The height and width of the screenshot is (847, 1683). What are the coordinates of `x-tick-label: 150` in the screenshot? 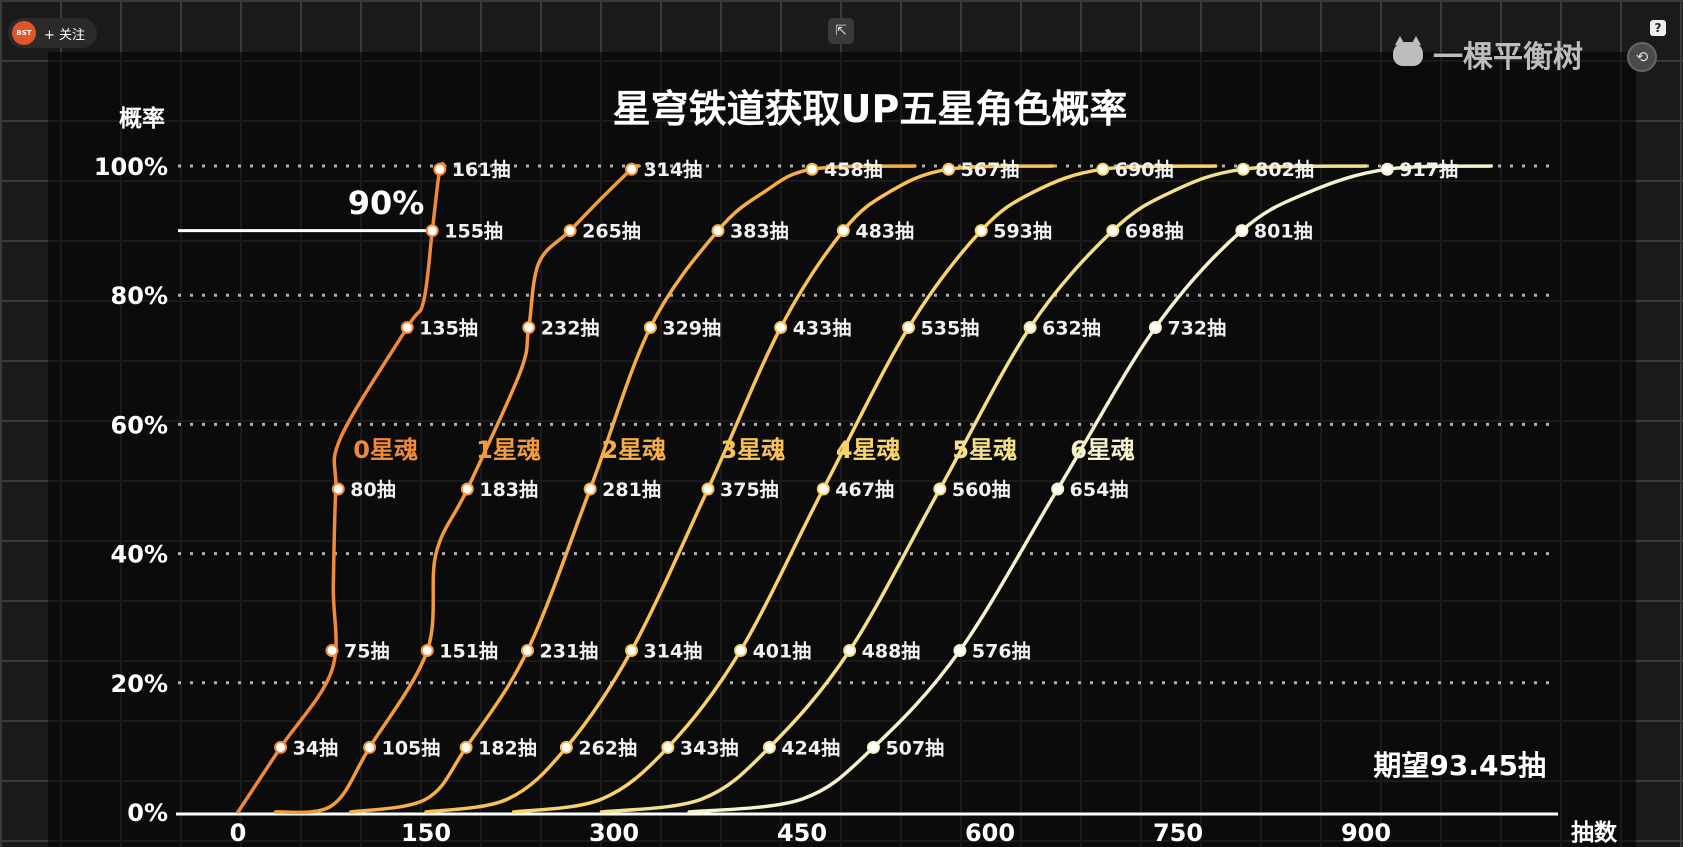 It's located at (426, 833).